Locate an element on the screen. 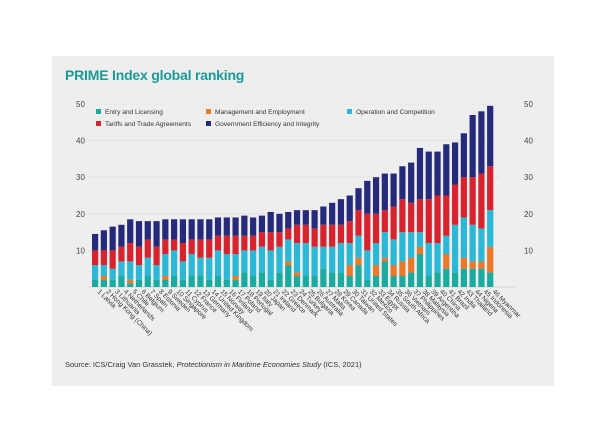 The image size is (605, 440). x-tick-rank: 39 is located at coordinates (434, 293).